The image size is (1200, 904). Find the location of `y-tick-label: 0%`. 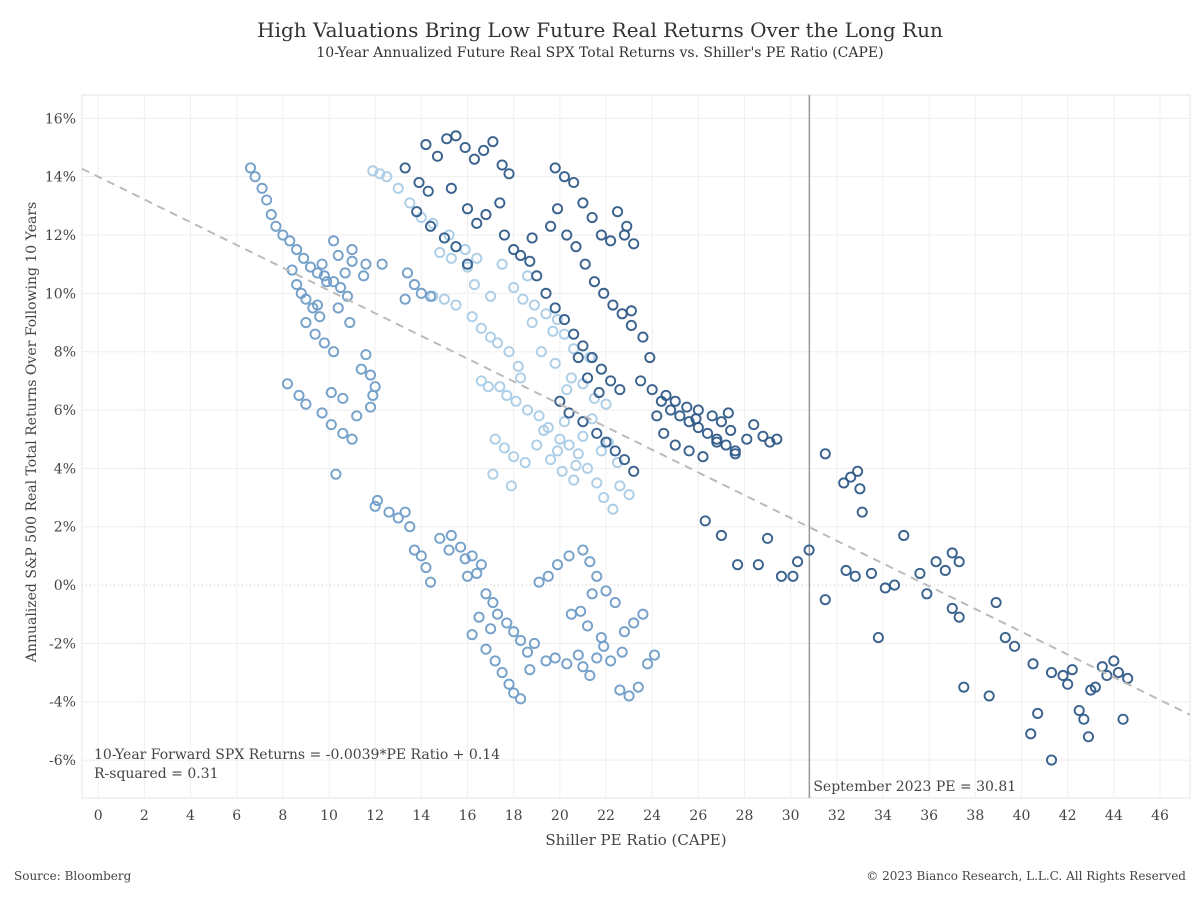

y-tick-label: 0% is located at coordinates (65, 586).